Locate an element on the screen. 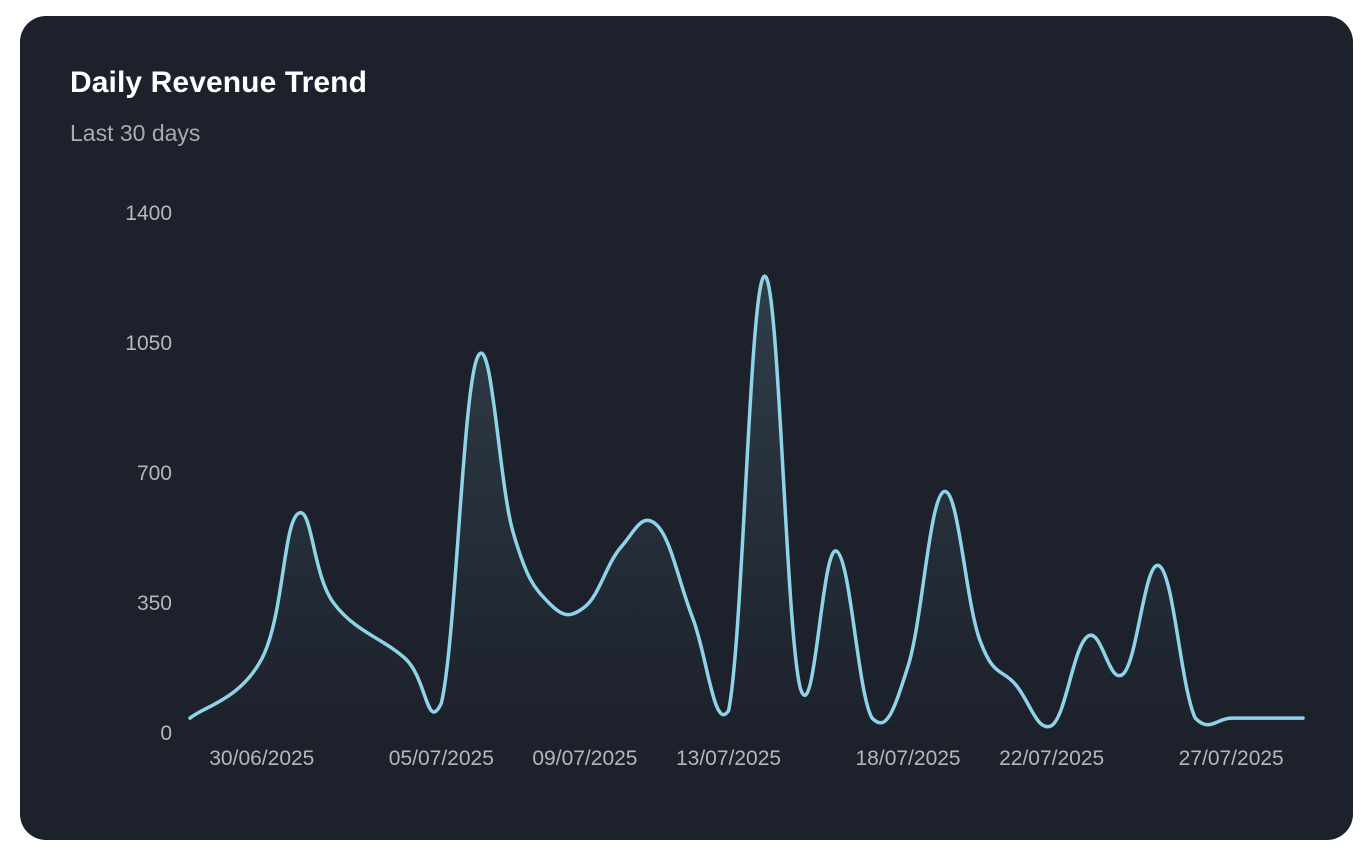 The height and width of the screenshot is (854, 1364). x-tick-label: 22/07/2025 is located at coordinates (1051, 758).